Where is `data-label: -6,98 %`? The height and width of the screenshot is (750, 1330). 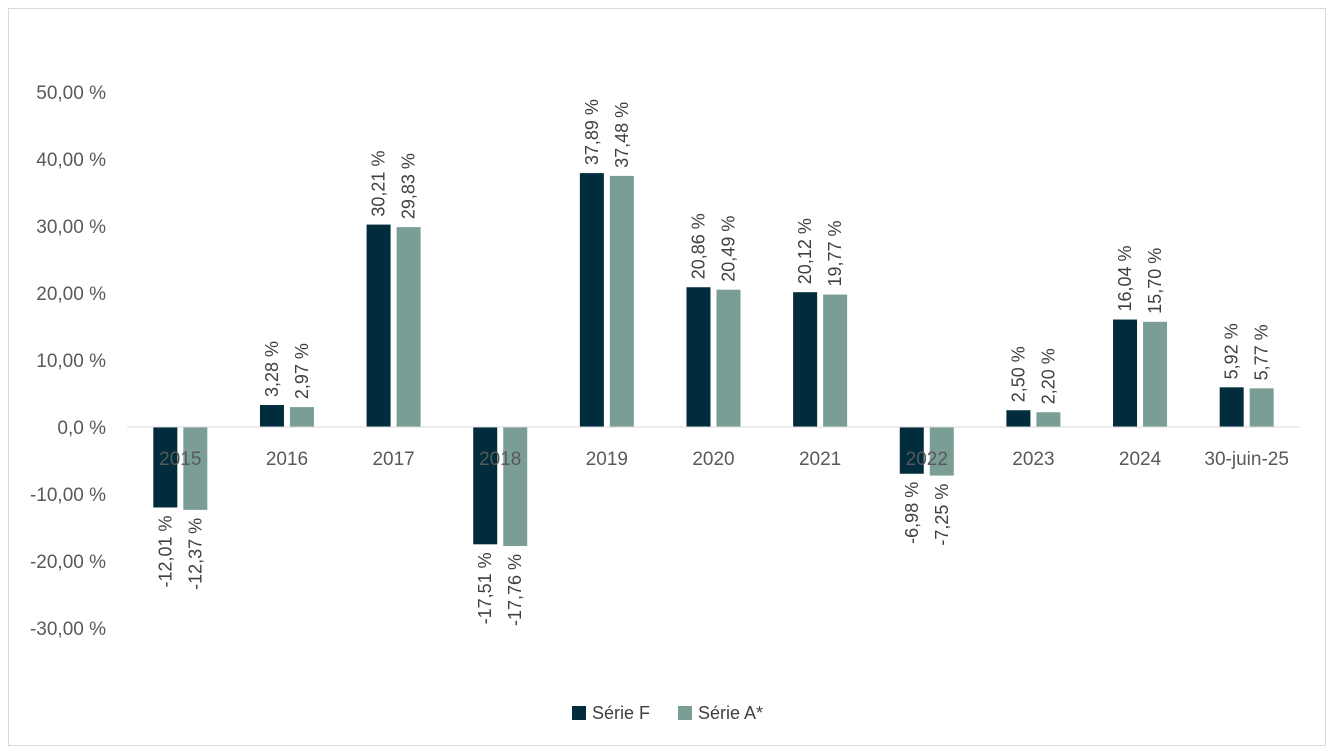
data-label: -6,98 % is located at coordinates (912, 513).